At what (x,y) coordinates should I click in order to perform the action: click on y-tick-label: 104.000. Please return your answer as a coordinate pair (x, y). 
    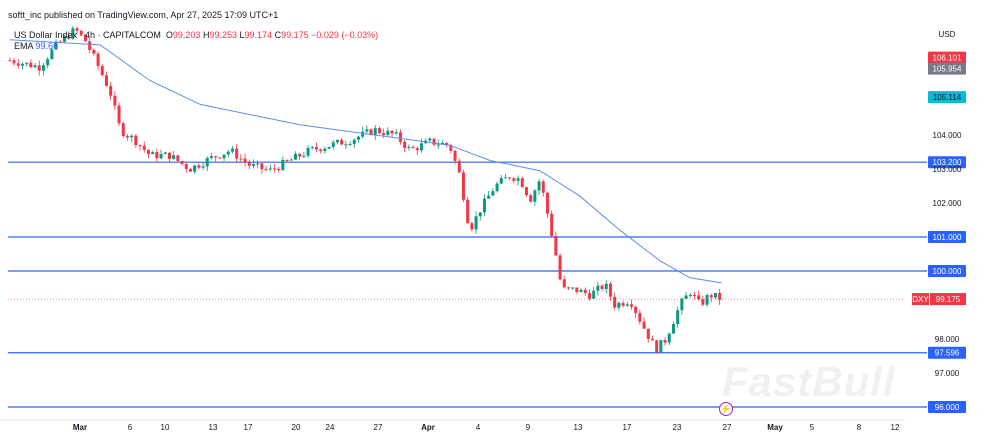
    Looking at the image, I should click on (947, 135).